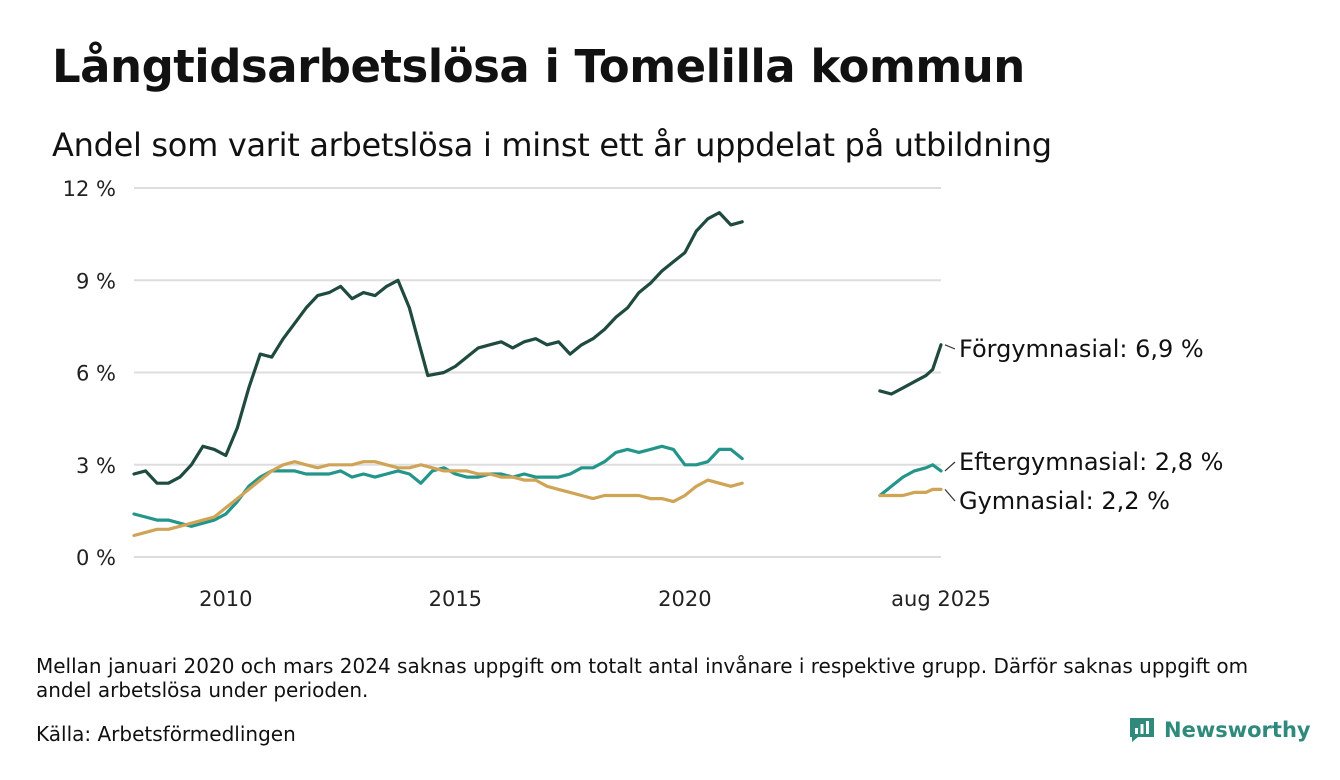 The height and width of the screenshot is (780, 1340). What do you see at coordinates (96, 374) in the screenshot?
I see `y-tick-label: 6 %` at bounding box center [96, 374].